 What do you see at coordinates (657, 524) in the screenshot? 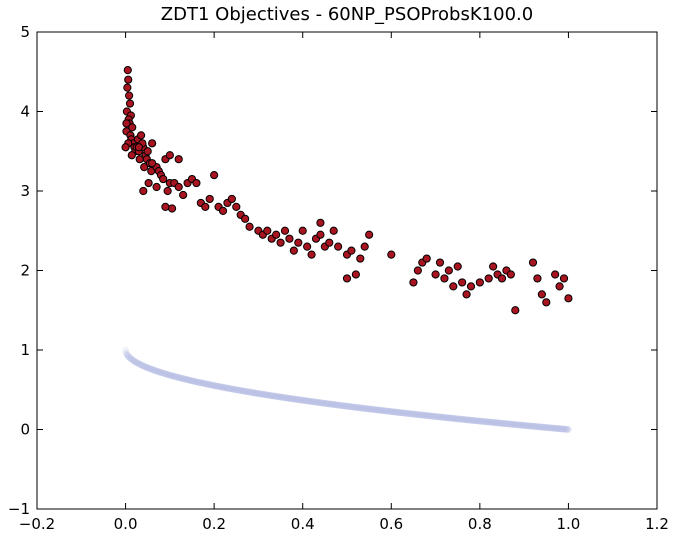
I see `x-tick-label: 1.2` at bounding box center [657, 524].